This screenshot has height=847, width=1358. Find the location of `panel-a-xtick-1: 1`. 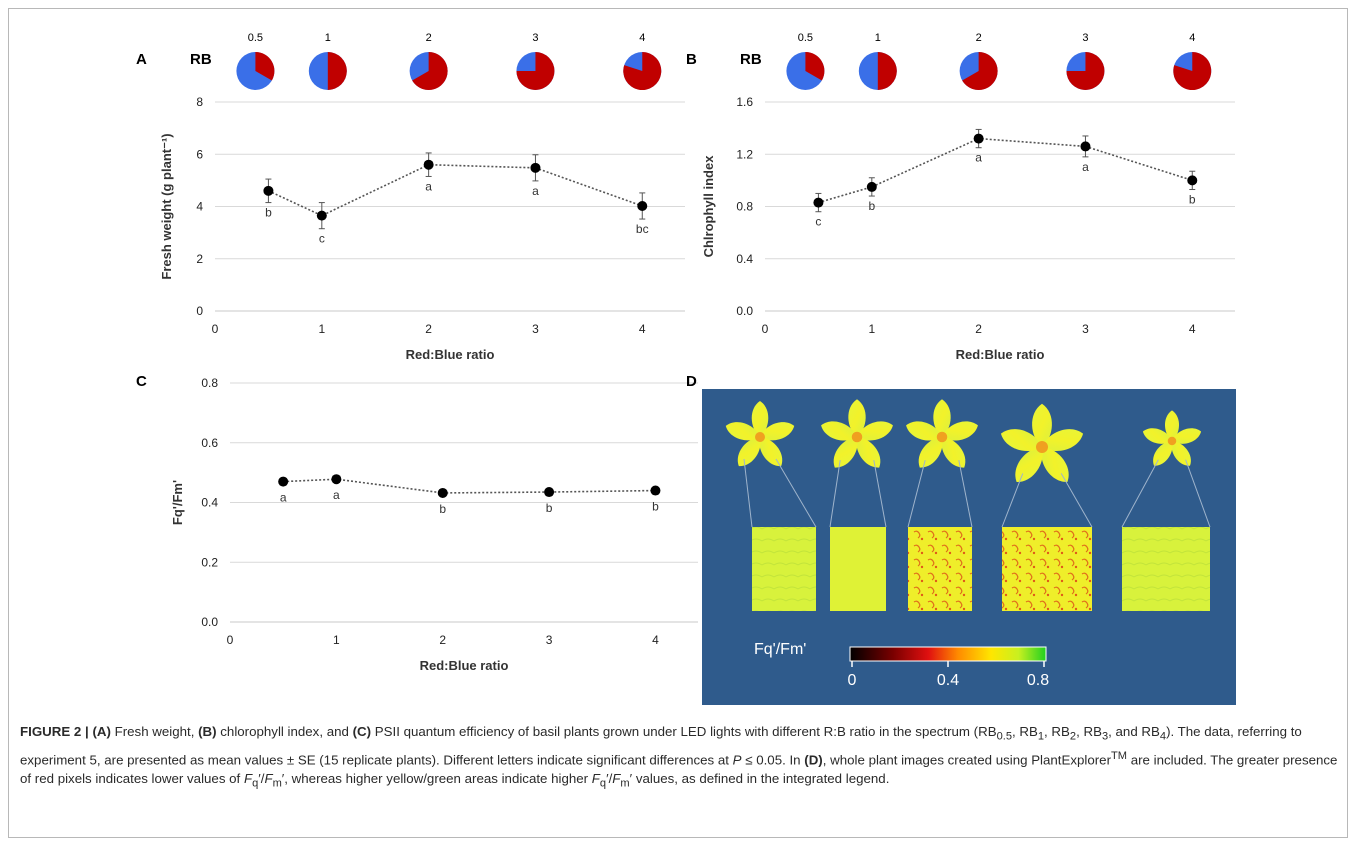

panel-a-xtick-1: 1 is located at coordinates (321, 329).